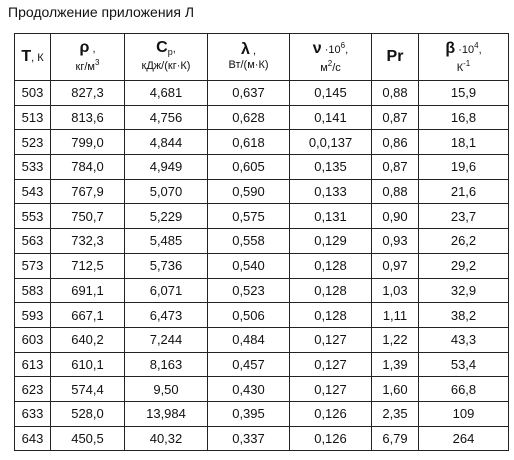  I want to click on table-cell: 6,473, so click(166, 315).